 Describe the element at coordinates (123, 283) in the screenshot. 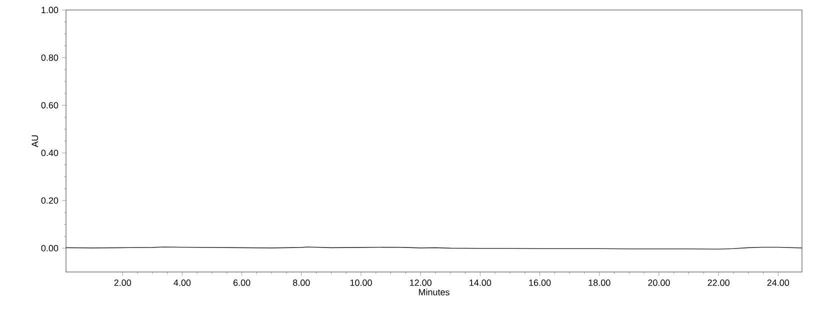

I see `x-tick-label: 2.00` at that location.